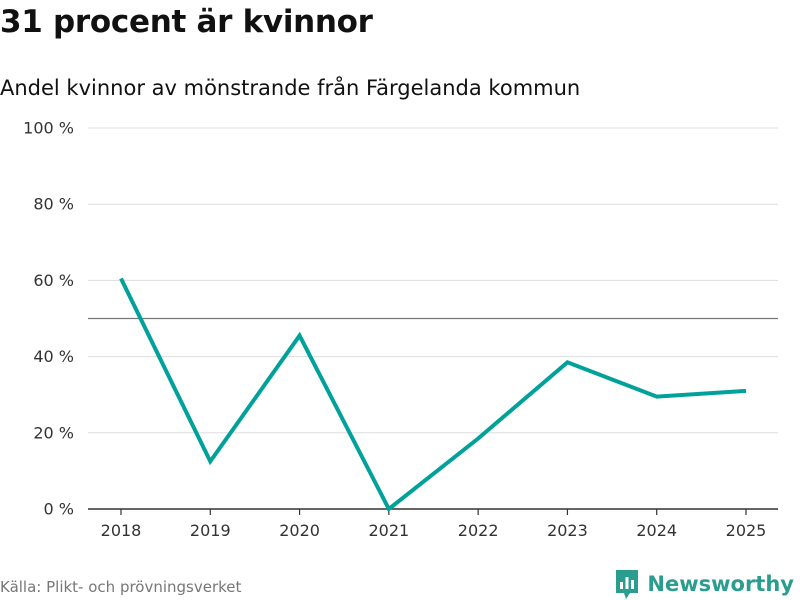 The image size is (800, 600). I want to click on newsworthy-logo-icon, so click(627, 584).